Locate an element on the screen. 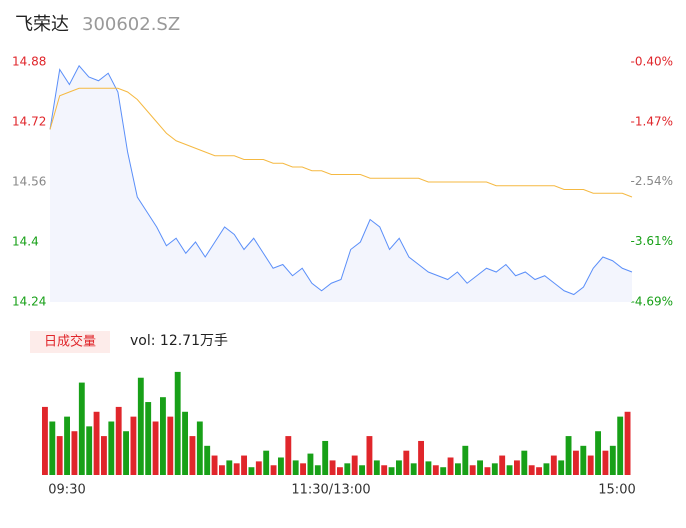 The width and height of the screenshot is (686, 528). volume-label: vol: 12.71万手 is located at coordinates (179, 341).